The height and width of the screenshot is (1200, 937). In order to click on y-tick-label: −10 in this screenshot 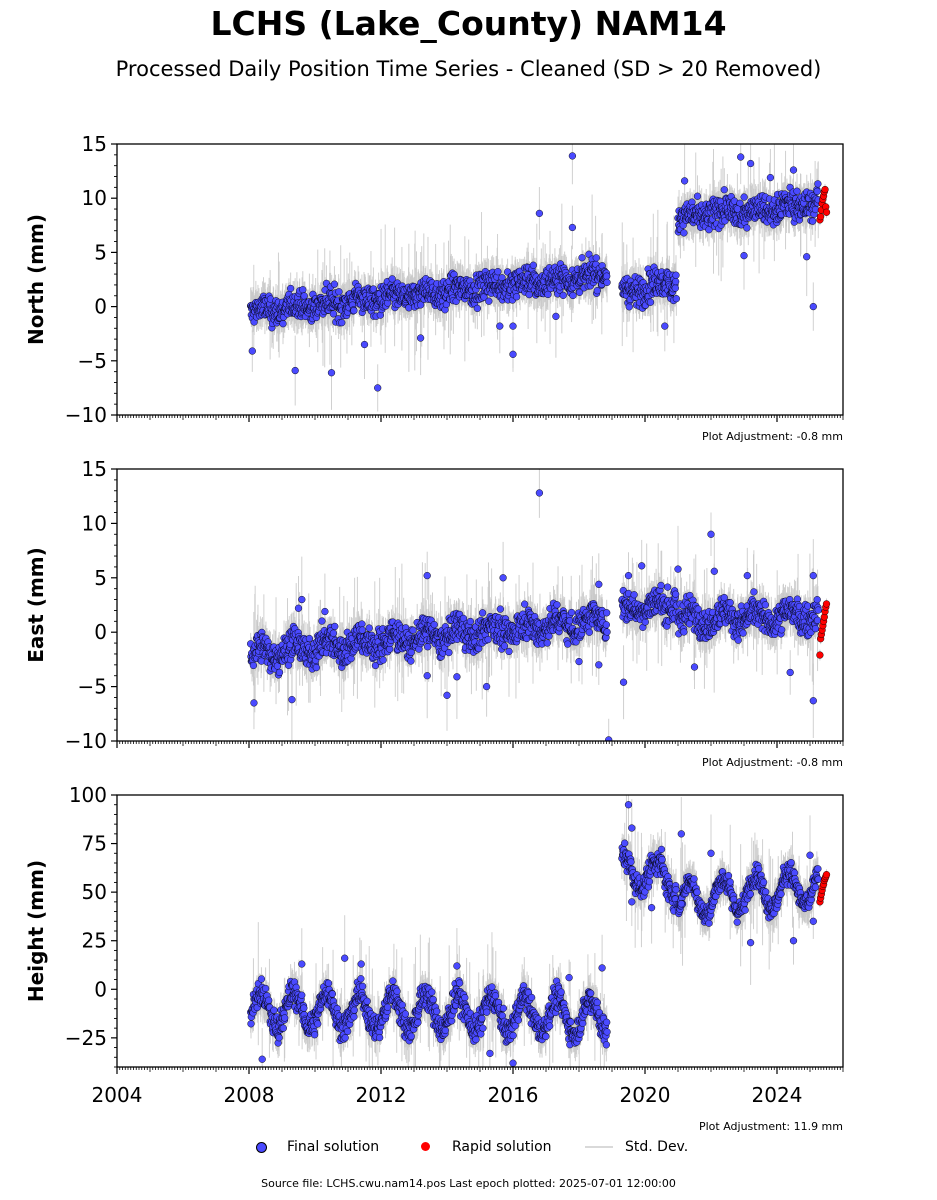, I will do `click(86, 415)`.